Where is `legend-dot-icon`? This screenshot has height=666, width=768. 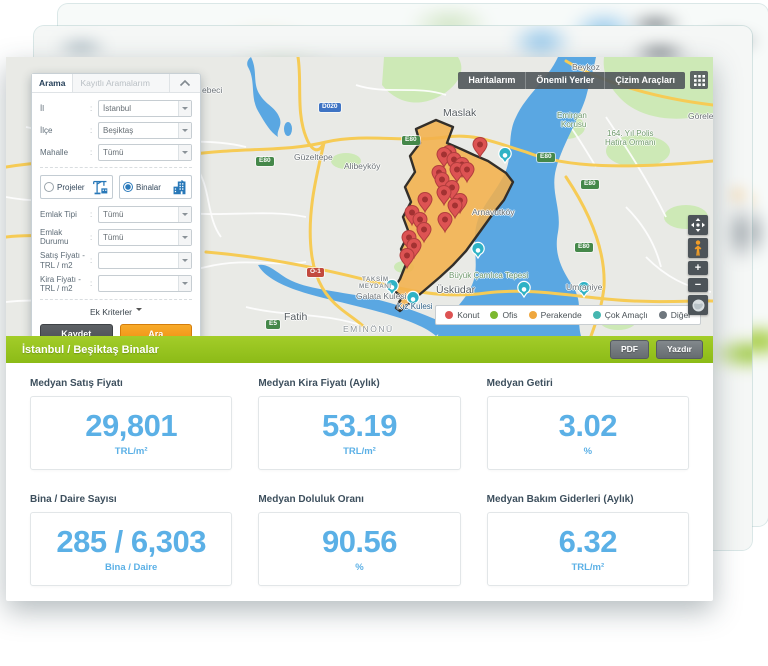
legend-dot-icon is located at coordinates (449, 315).